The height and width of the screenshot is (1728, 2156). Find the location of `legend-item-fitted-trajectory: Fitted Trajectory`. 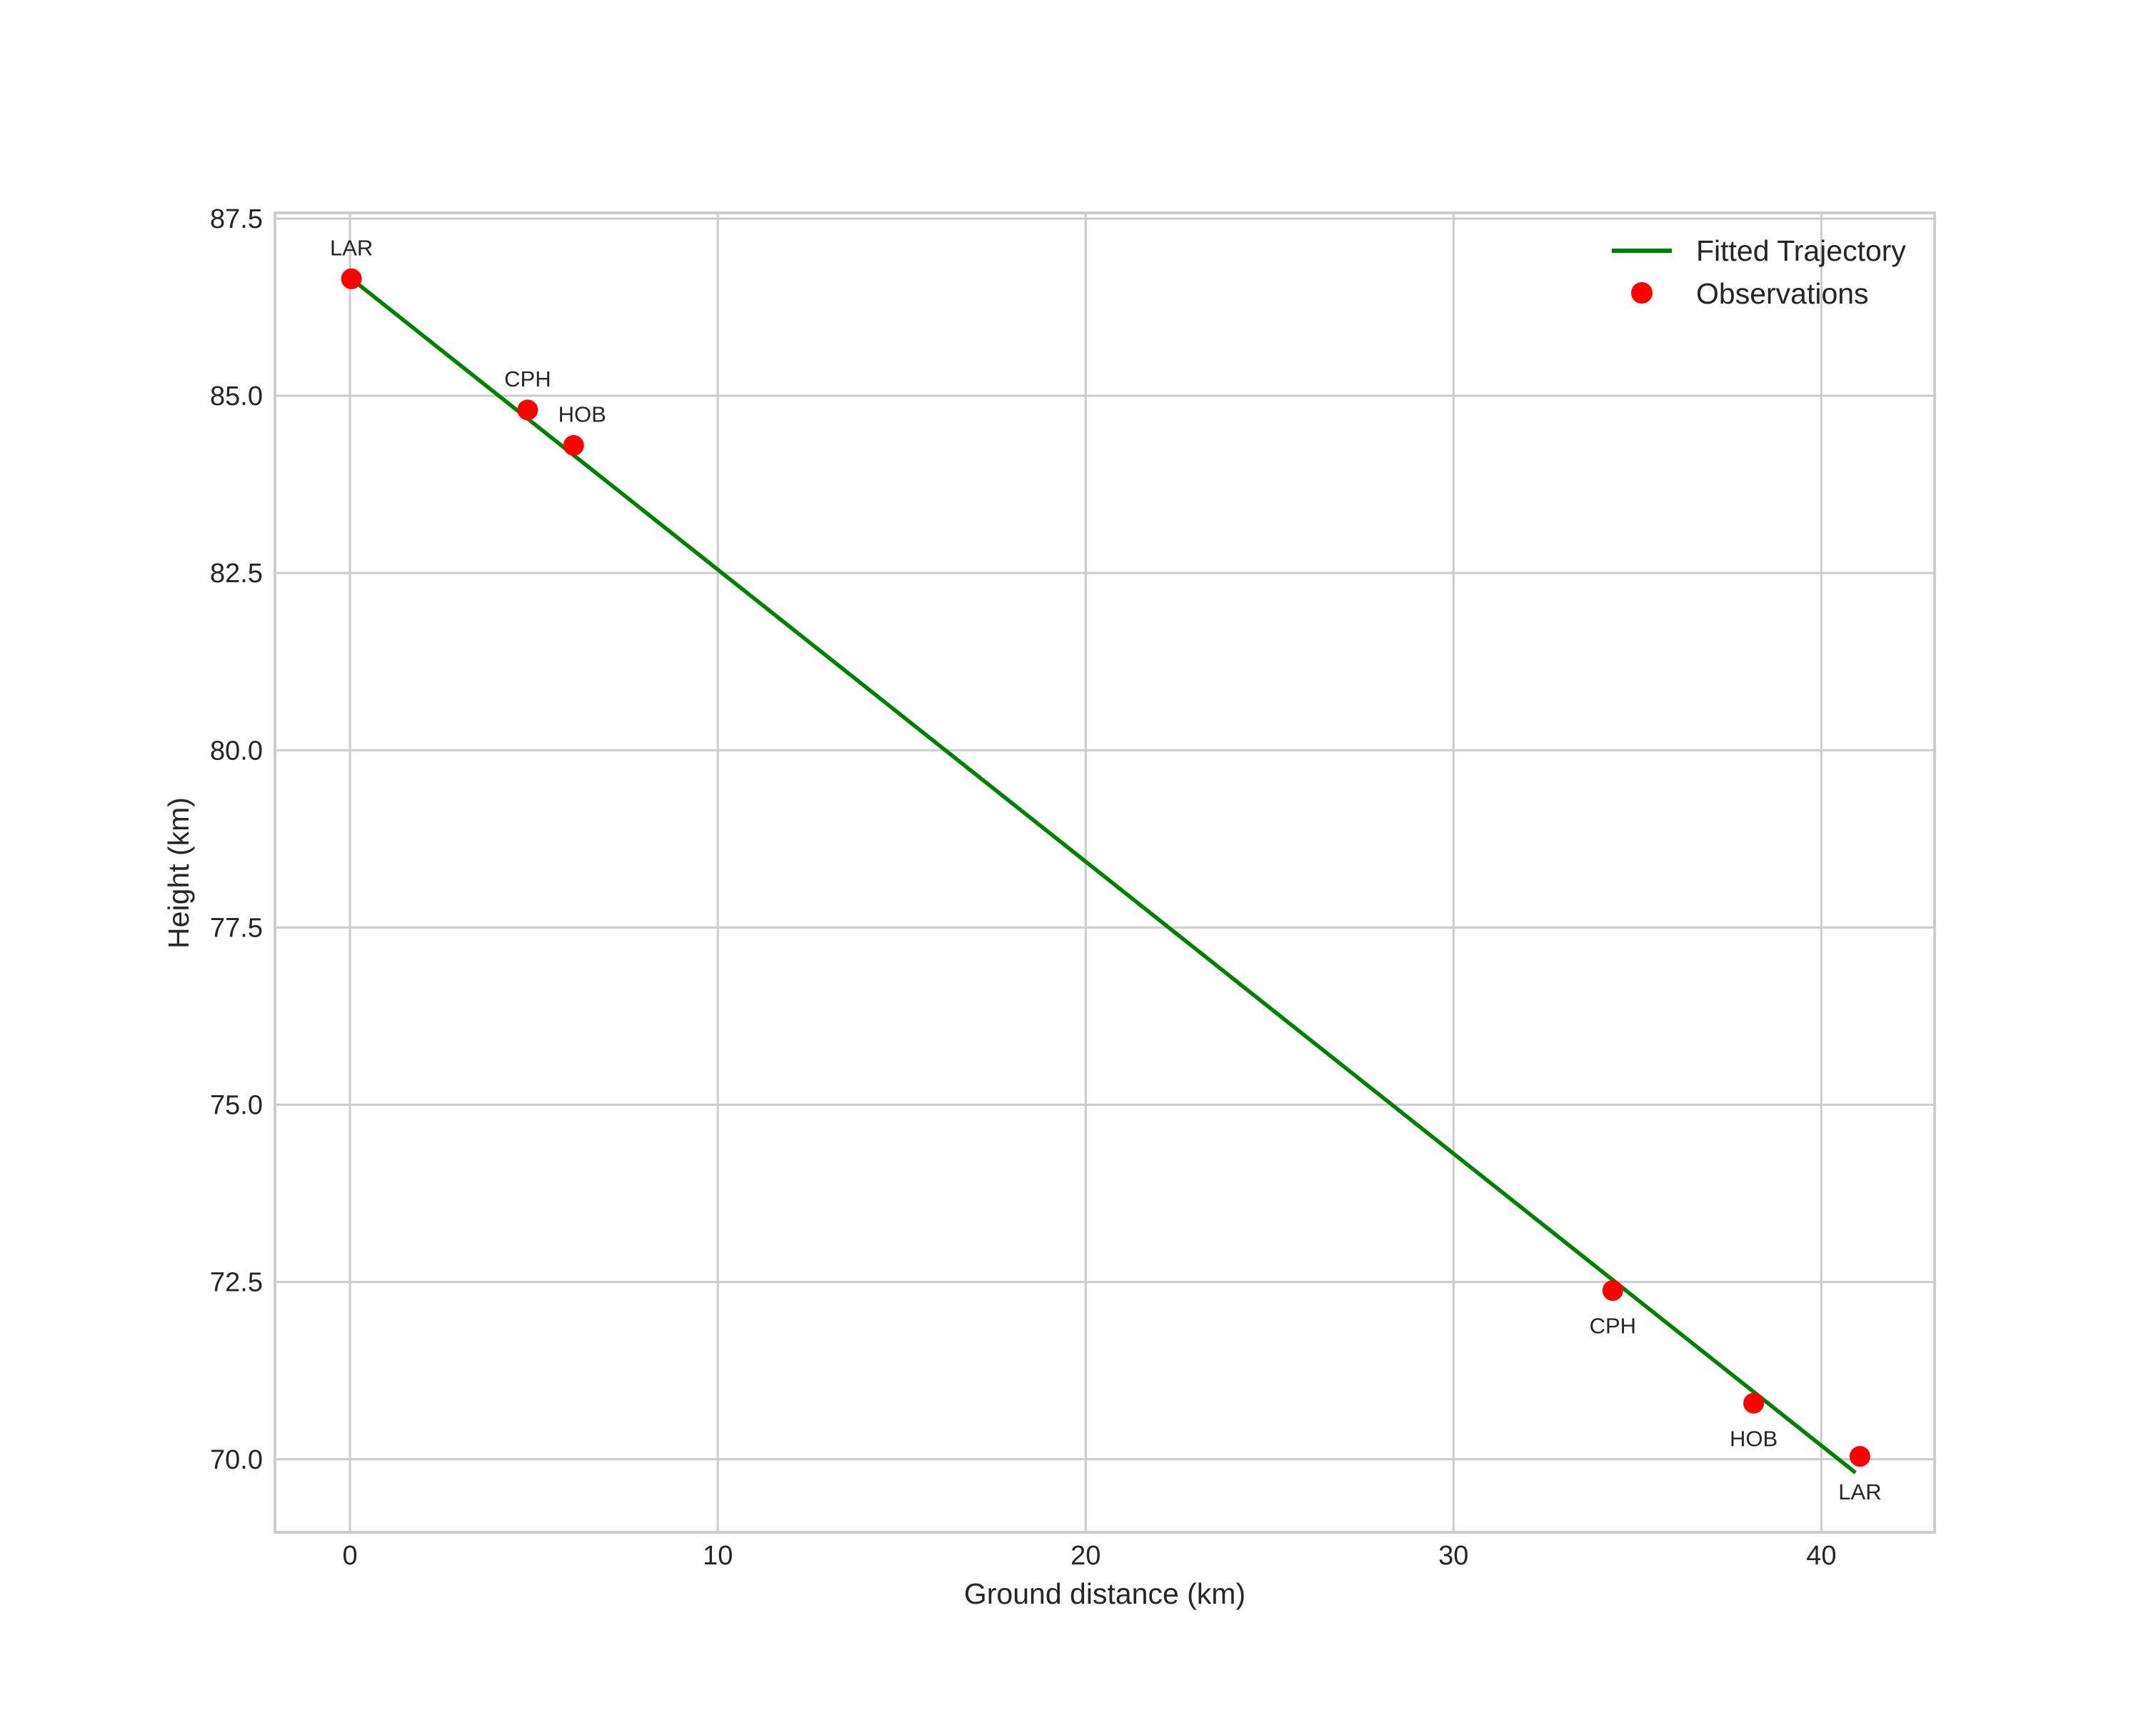

legend-item-fitted-trajectory: Fitted Trajectory is located at coordinates (1759, 250).